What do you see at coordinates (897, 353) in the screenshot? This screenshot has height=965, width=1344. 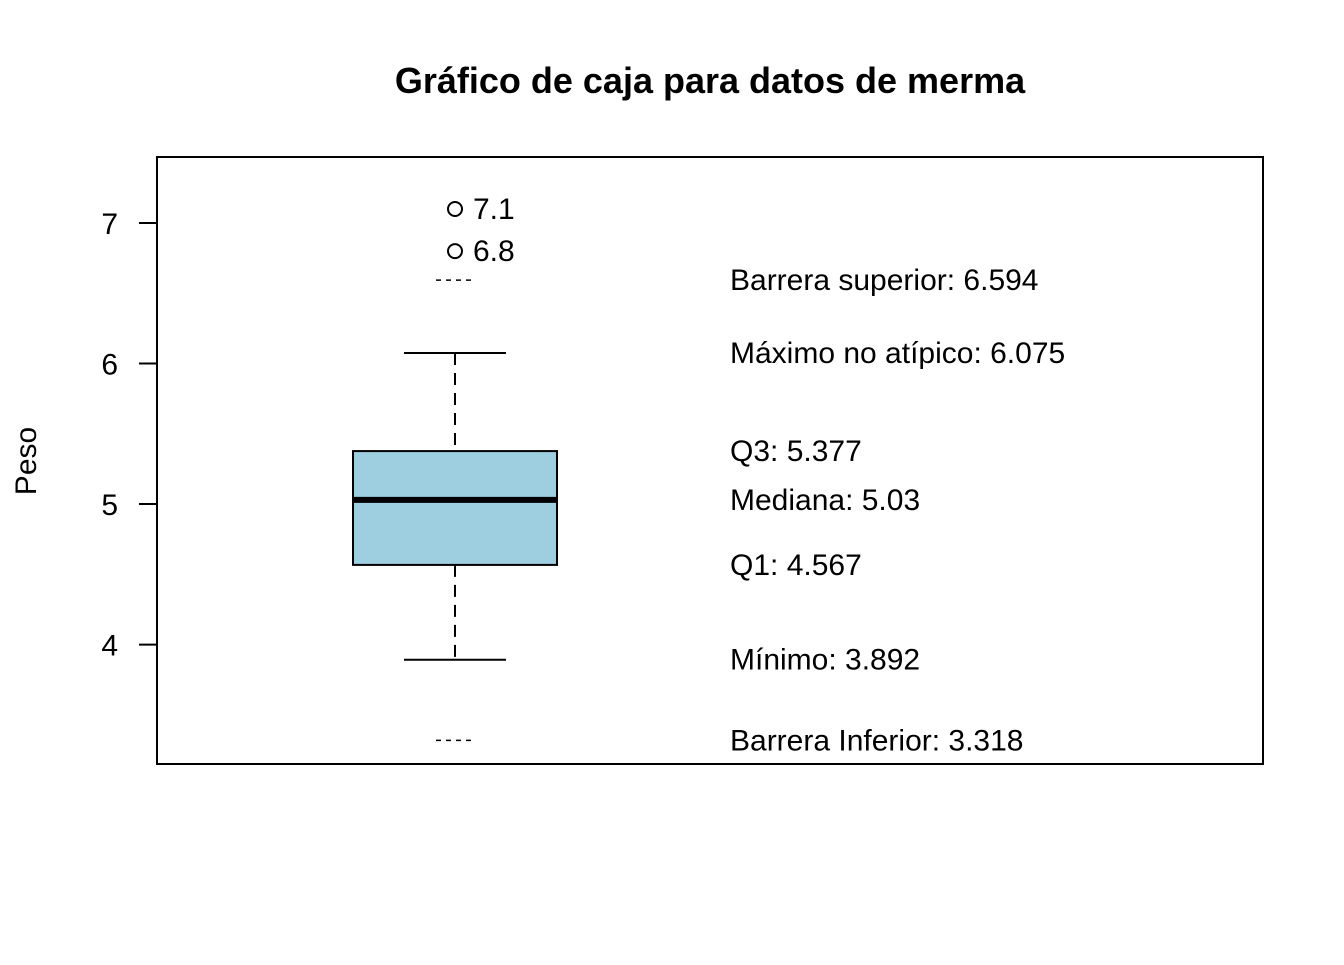 I see `annotation-max: Máximo no atípico: 6.075` at bounding box center [897, 353].